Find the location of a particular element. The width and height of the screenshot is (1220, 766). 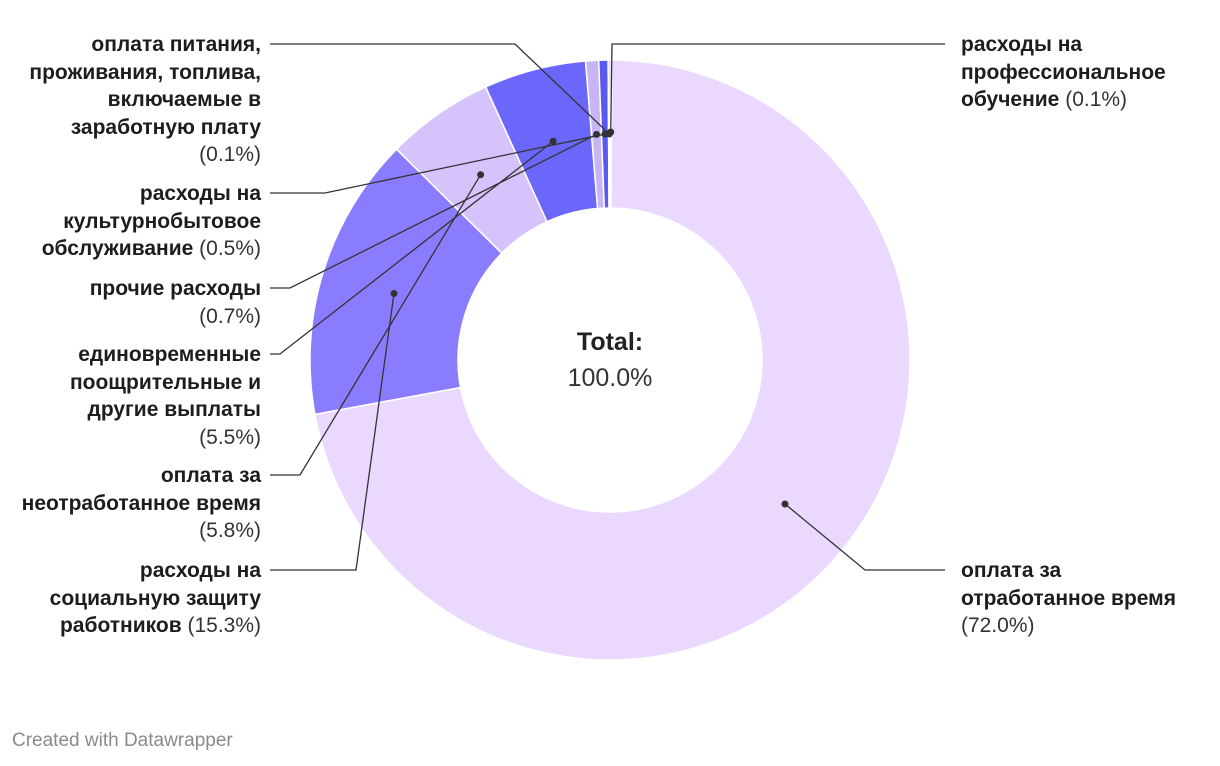

label-otrab-name: оплата за отработанное время is located at coordinates (1068, 584).